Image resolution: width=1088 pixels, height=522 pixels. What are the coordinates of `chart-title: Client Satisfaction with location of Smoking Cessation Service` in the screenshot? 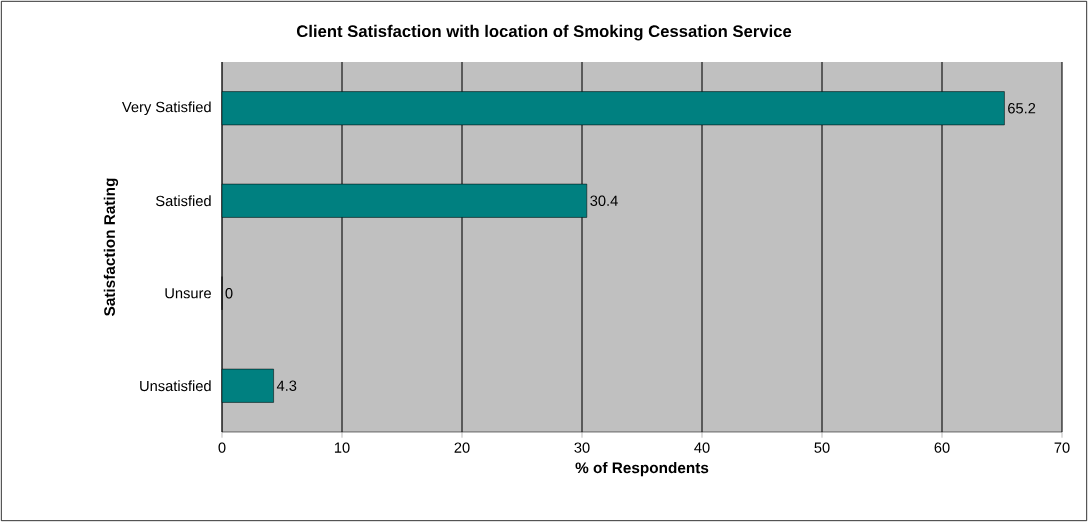 It's located at (544, 32).